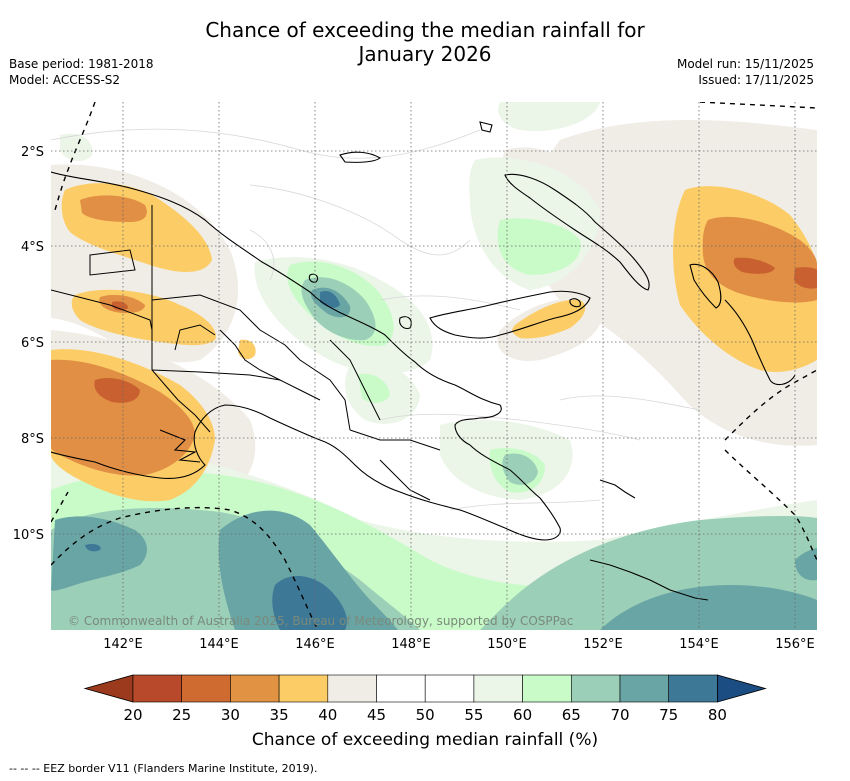  Describe the element at coordinates (32, 439) in the screenshot. I see `latitude-tick-label: 8°S` at that location.